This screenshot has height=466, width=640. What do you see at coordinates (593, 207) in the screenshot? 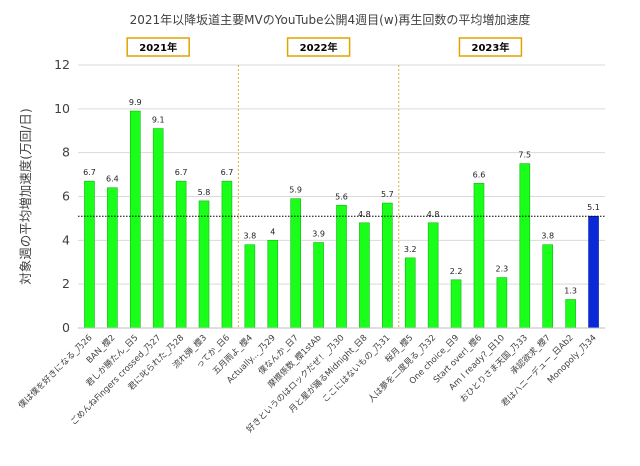
I see `data-label: 5.1` at bounding box center [593, 207].